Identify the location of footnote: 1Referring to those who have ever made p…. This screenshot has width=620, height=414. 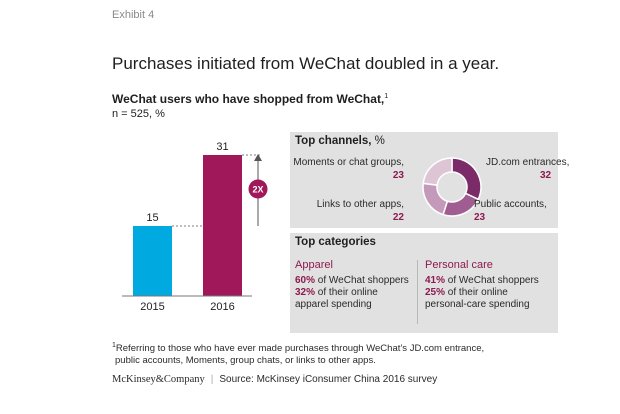
(312, 353).